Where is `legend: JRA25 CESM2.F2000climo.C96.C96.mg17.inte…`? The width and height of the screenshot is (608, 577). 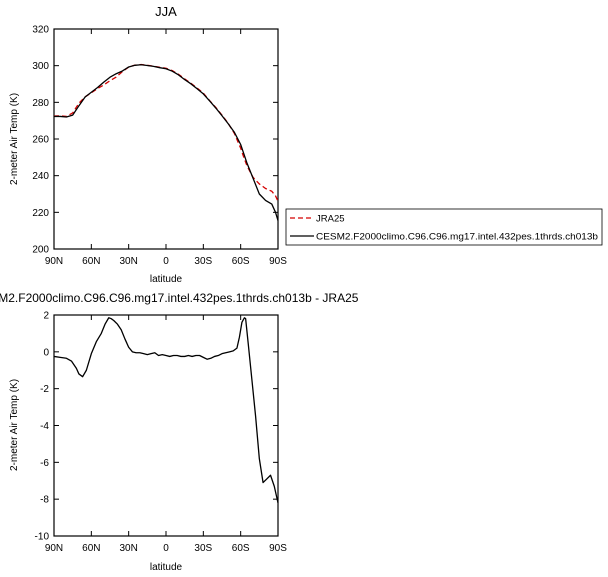 legend: JRA25 CESM2.F2000climo.C96.C96.mg17.inte… is located at coordinates (444, 227).